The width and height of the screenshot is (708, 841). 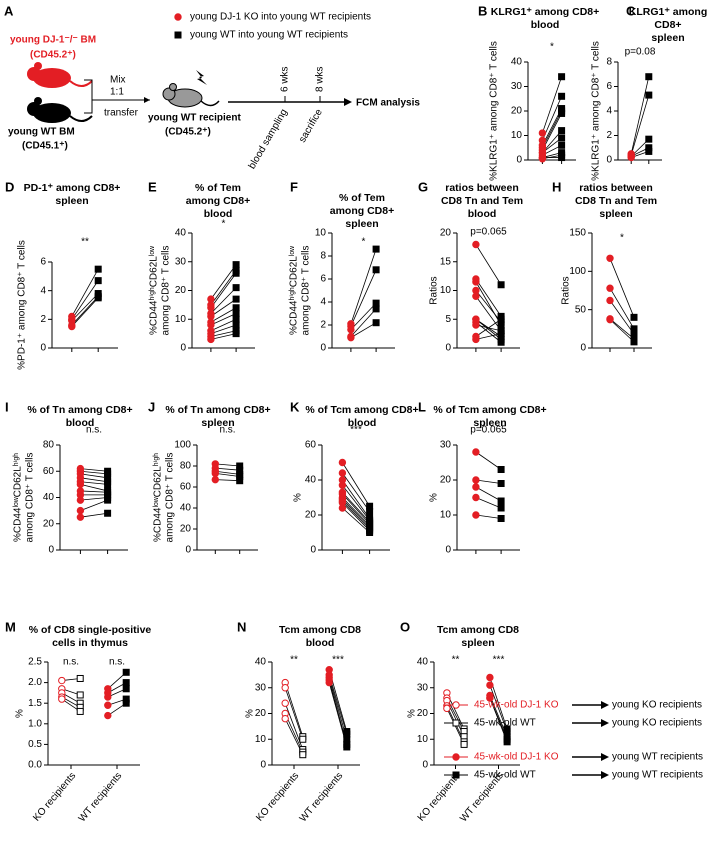 What do you see at coordinates (494, 111) in the screenshot?
I see `y-axis-label: %KLRG1⁺ among CD8⁺ T cells` at bounding box center [494, 111].